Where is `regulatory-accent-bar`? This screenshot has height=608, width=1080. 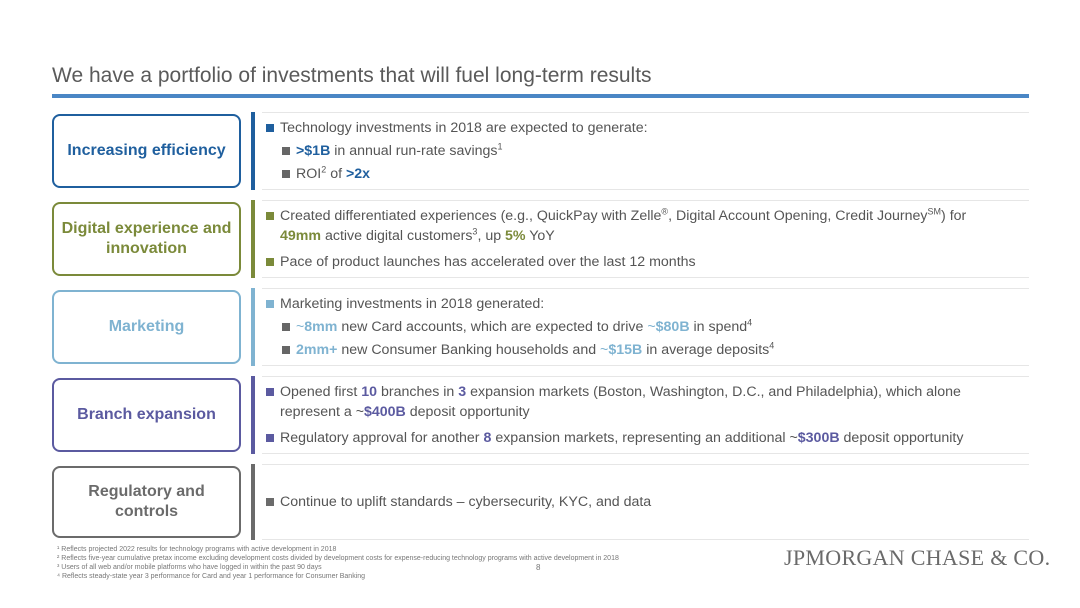
regulatory-accent-bar is located at coordinates (253, 502).